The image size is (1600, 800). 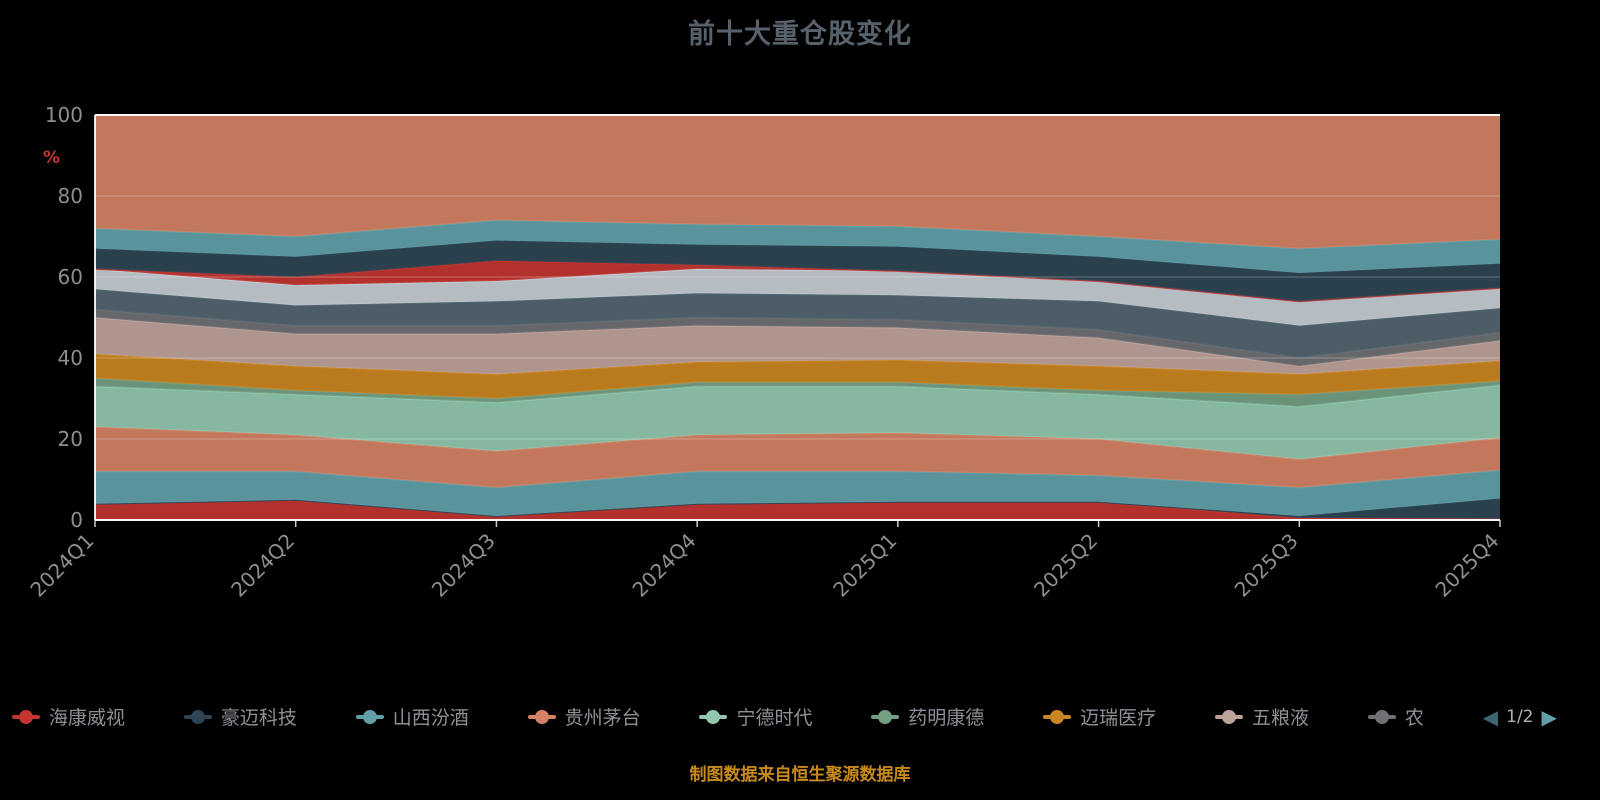 I want to click on legend-prev-page-button: ◀, so click(x=1490, y=716).